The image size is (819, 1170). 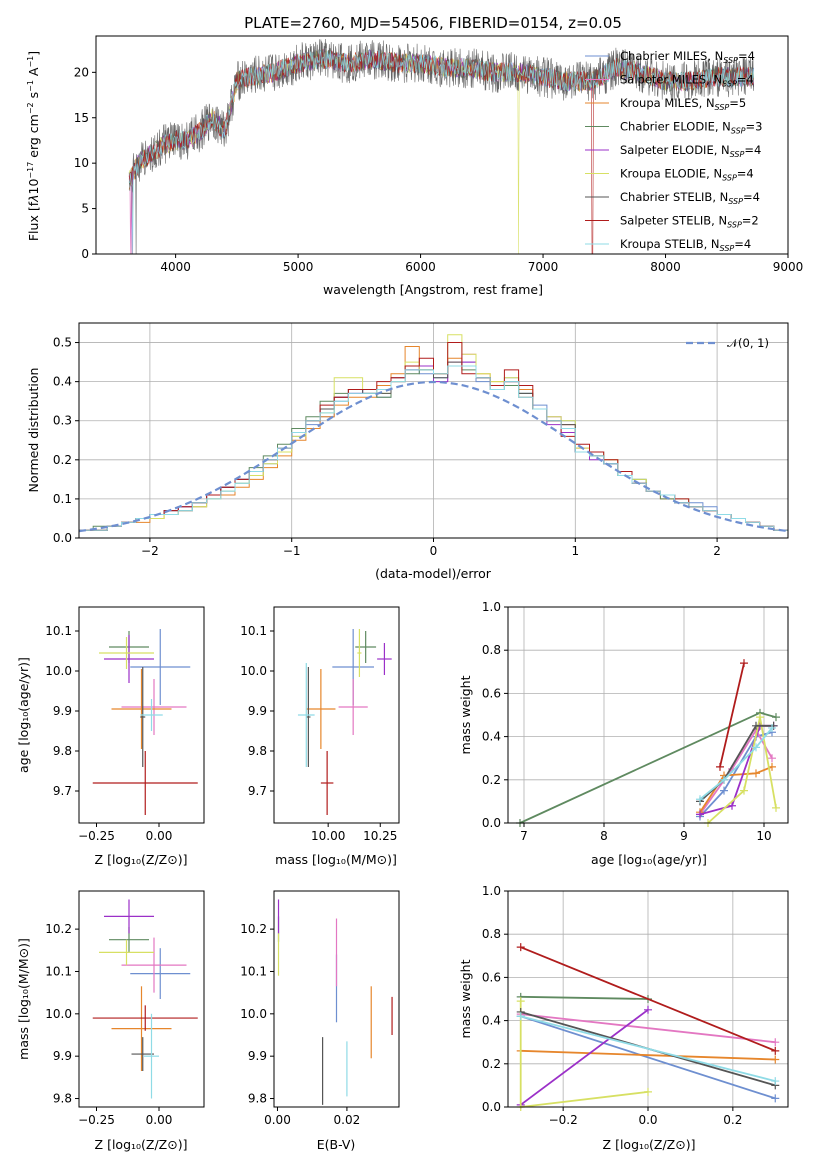 I want to click on y-tick-label: 9.7, so click(x=62, y=791).